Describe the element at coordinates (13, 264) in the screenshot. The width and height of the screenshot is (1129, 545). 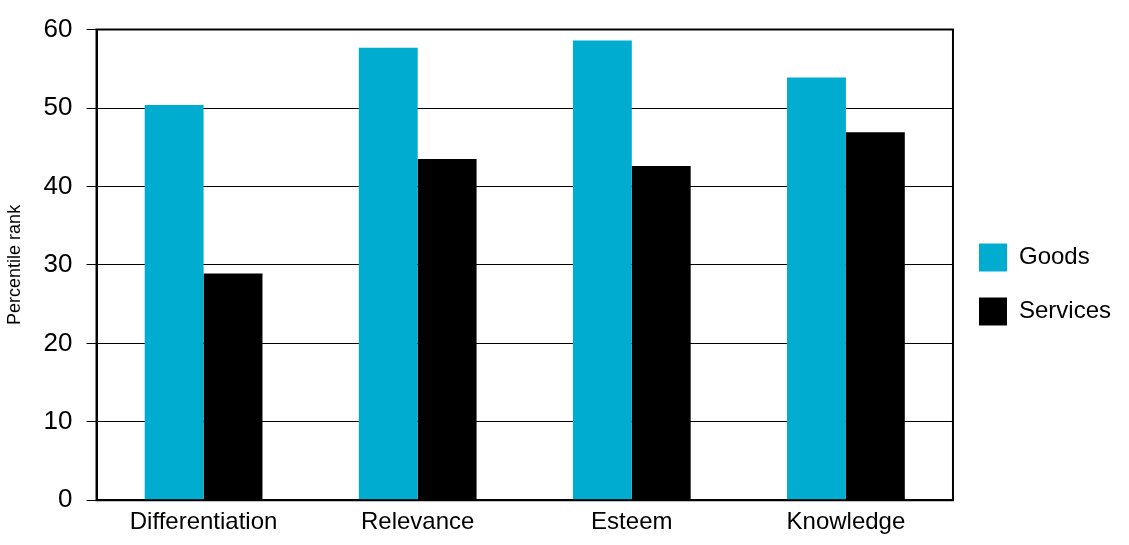
I see `y-axis-title: Percentile rank` at that location.